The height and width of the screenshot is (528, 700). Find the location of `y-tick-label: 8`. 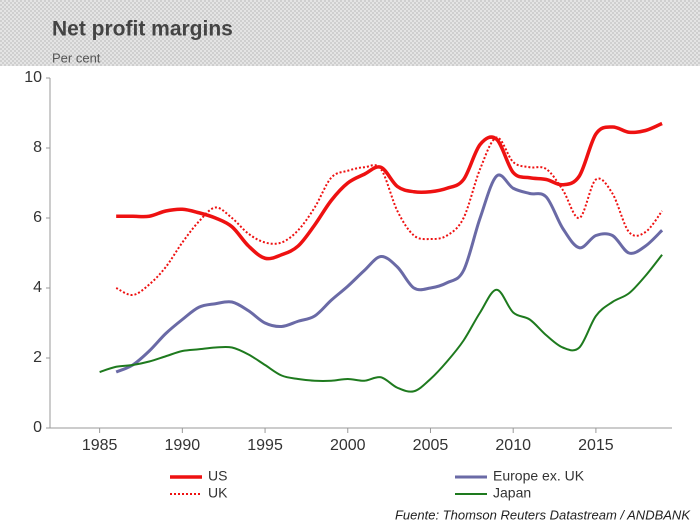

y-tick-label: 8 is located at coordinates (37, 147).